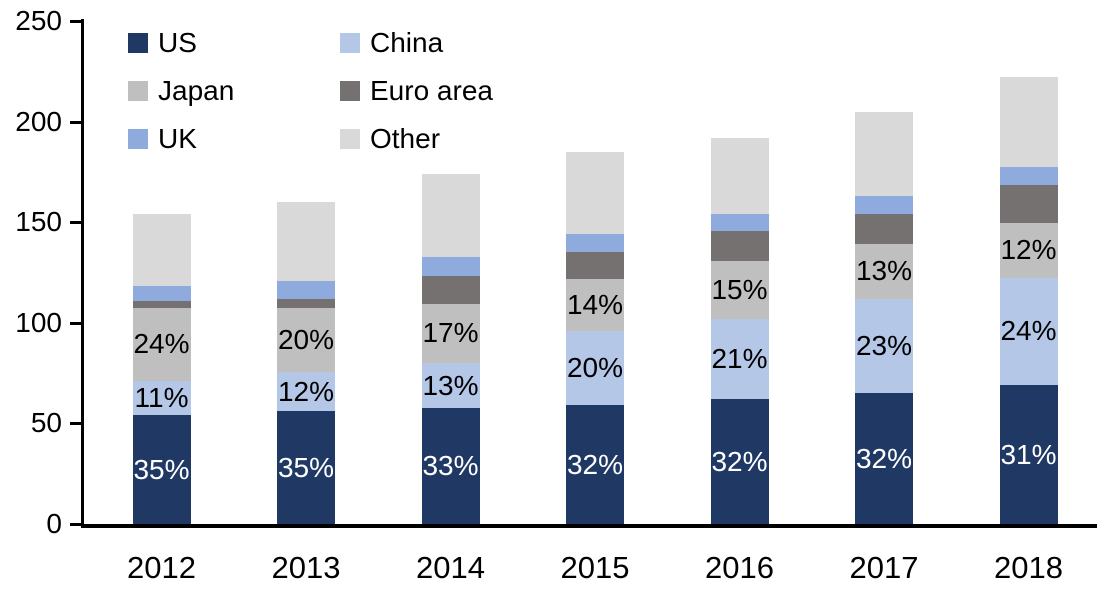  I want to click on bar-label-china-2012: 11%, so click(161, 398).